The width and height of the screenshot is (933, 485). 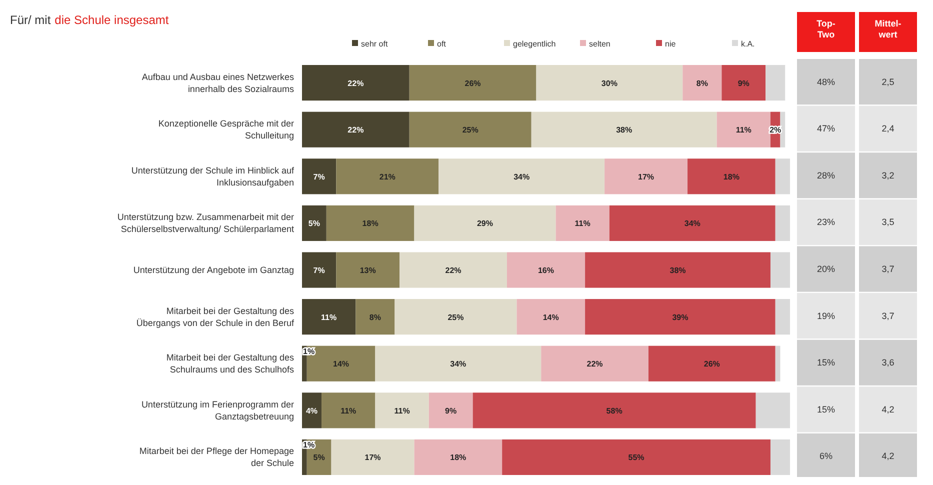 What do you see at coordinates (826, 129) in the screenshot?
I see `text: 47%` at bounding box center [826, 129].